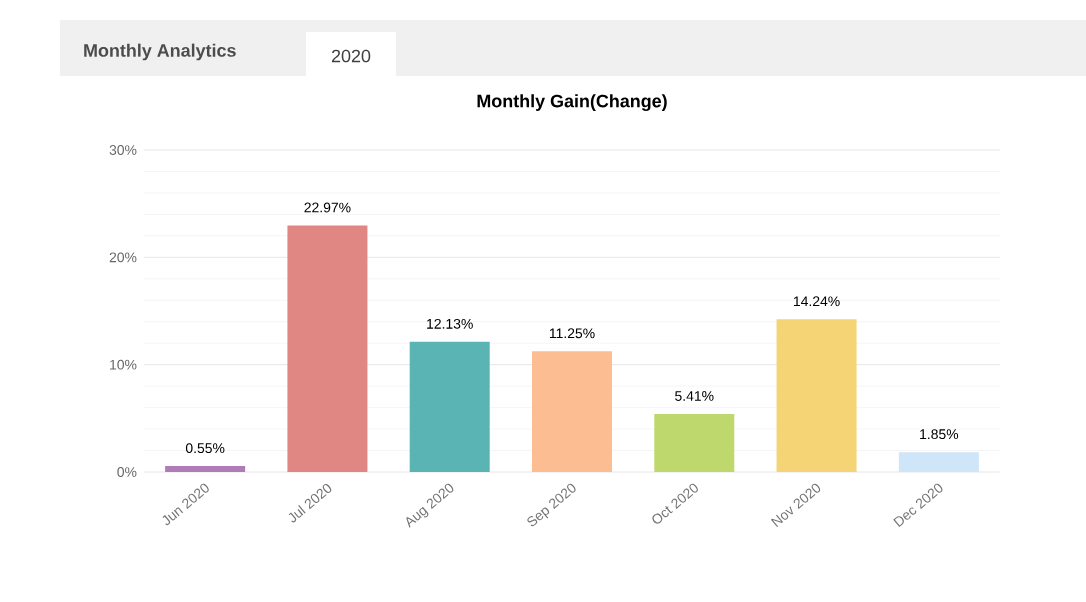 The height and width of the screenshot is (602, 1086). Describe the element at coordinates (572, 103) in the screenshot. I see `chart-title: Monthly Gain(Change)` at that location.